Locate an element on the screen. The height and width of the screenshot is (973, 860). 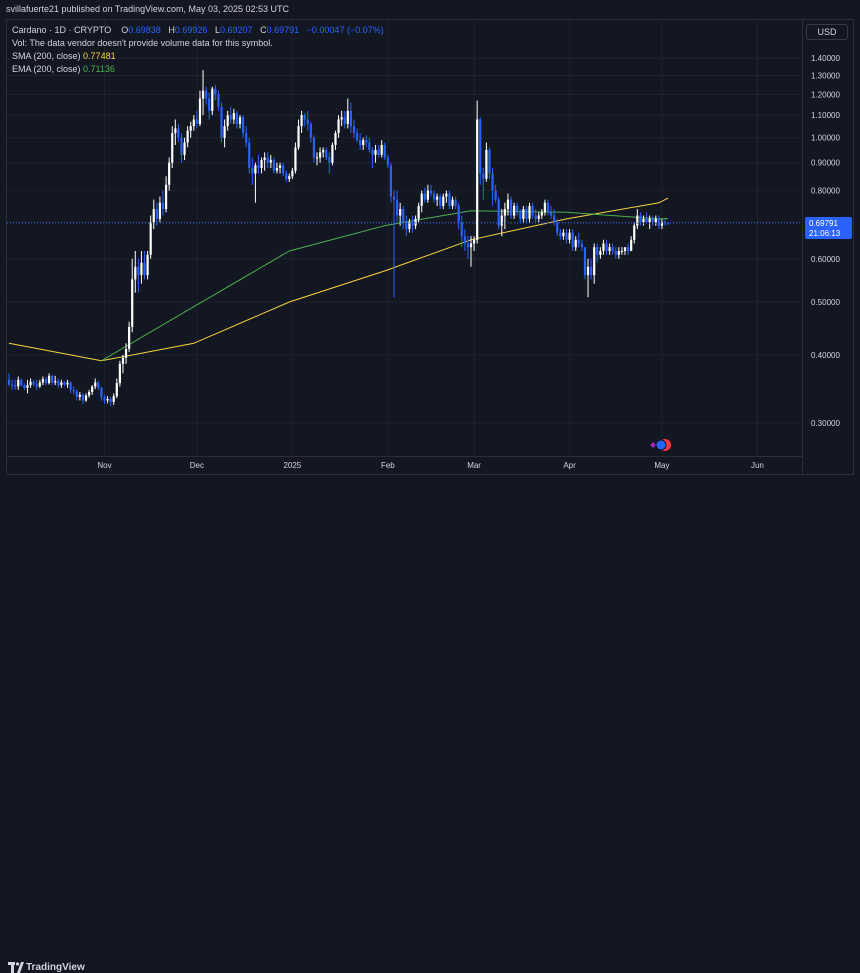
brand-name: TradingView is located at coordinates (55, 967).